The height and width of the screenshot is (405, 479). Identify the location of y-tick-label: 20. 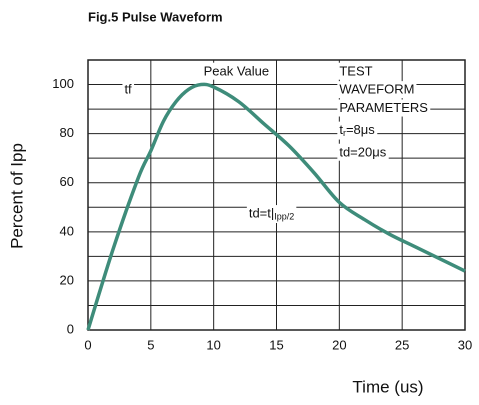
(67, 279).